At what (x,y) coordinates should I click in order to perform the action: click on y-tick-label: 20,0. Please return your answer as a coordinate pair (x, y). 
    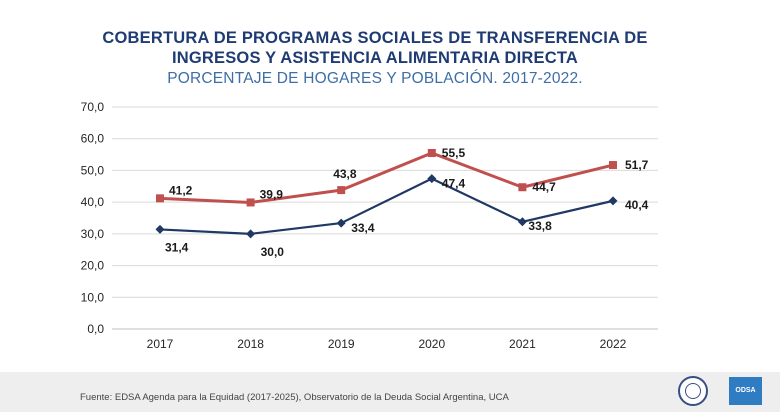
    Looking at the image, I should click on (93, 266).